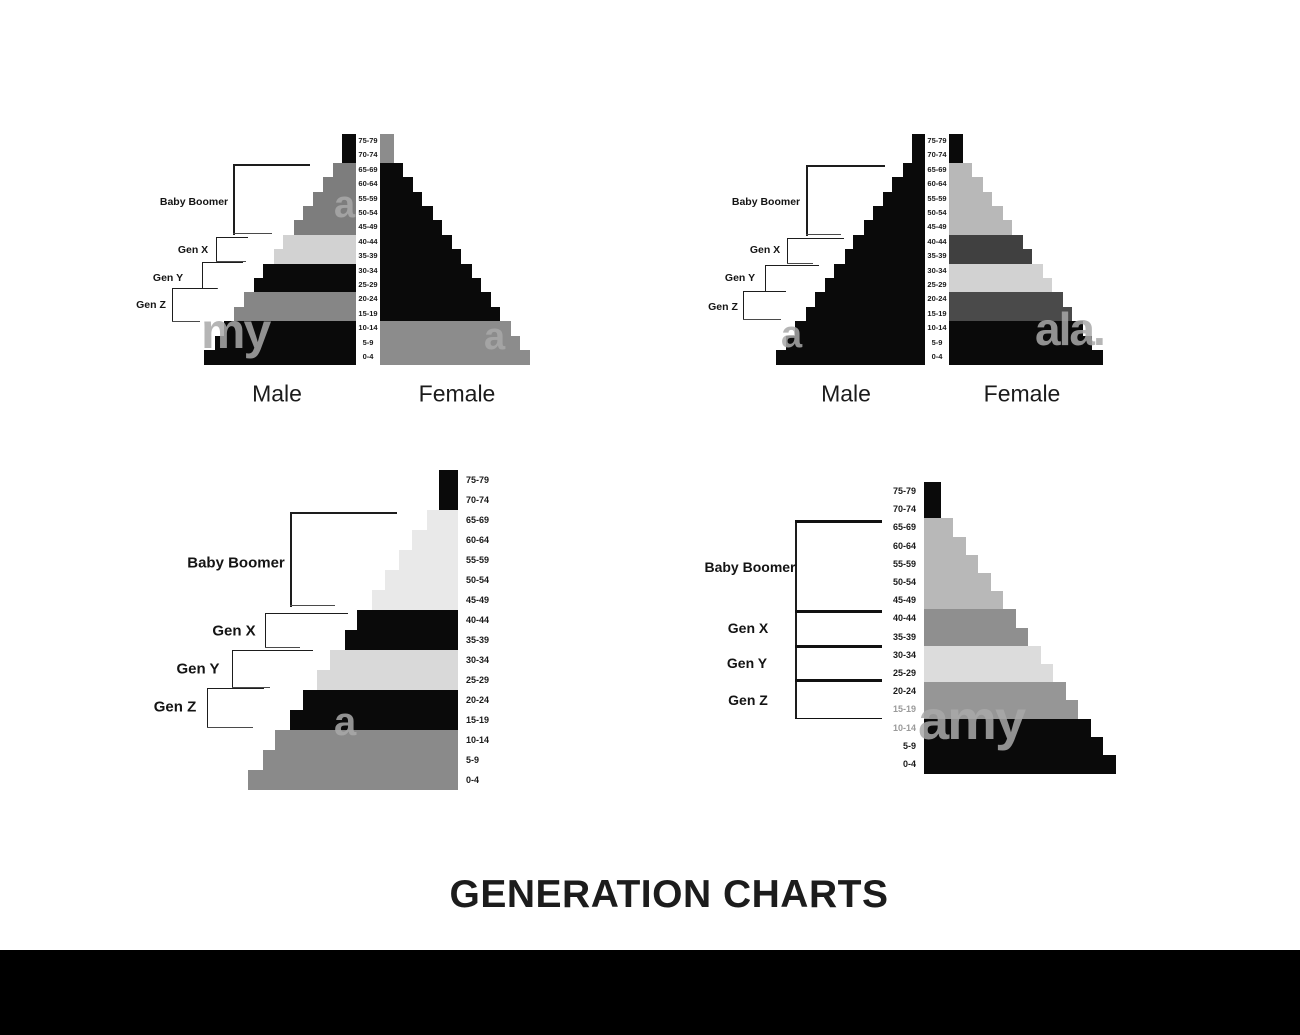  I want to click on watermark-text: my, so click(236, 331).